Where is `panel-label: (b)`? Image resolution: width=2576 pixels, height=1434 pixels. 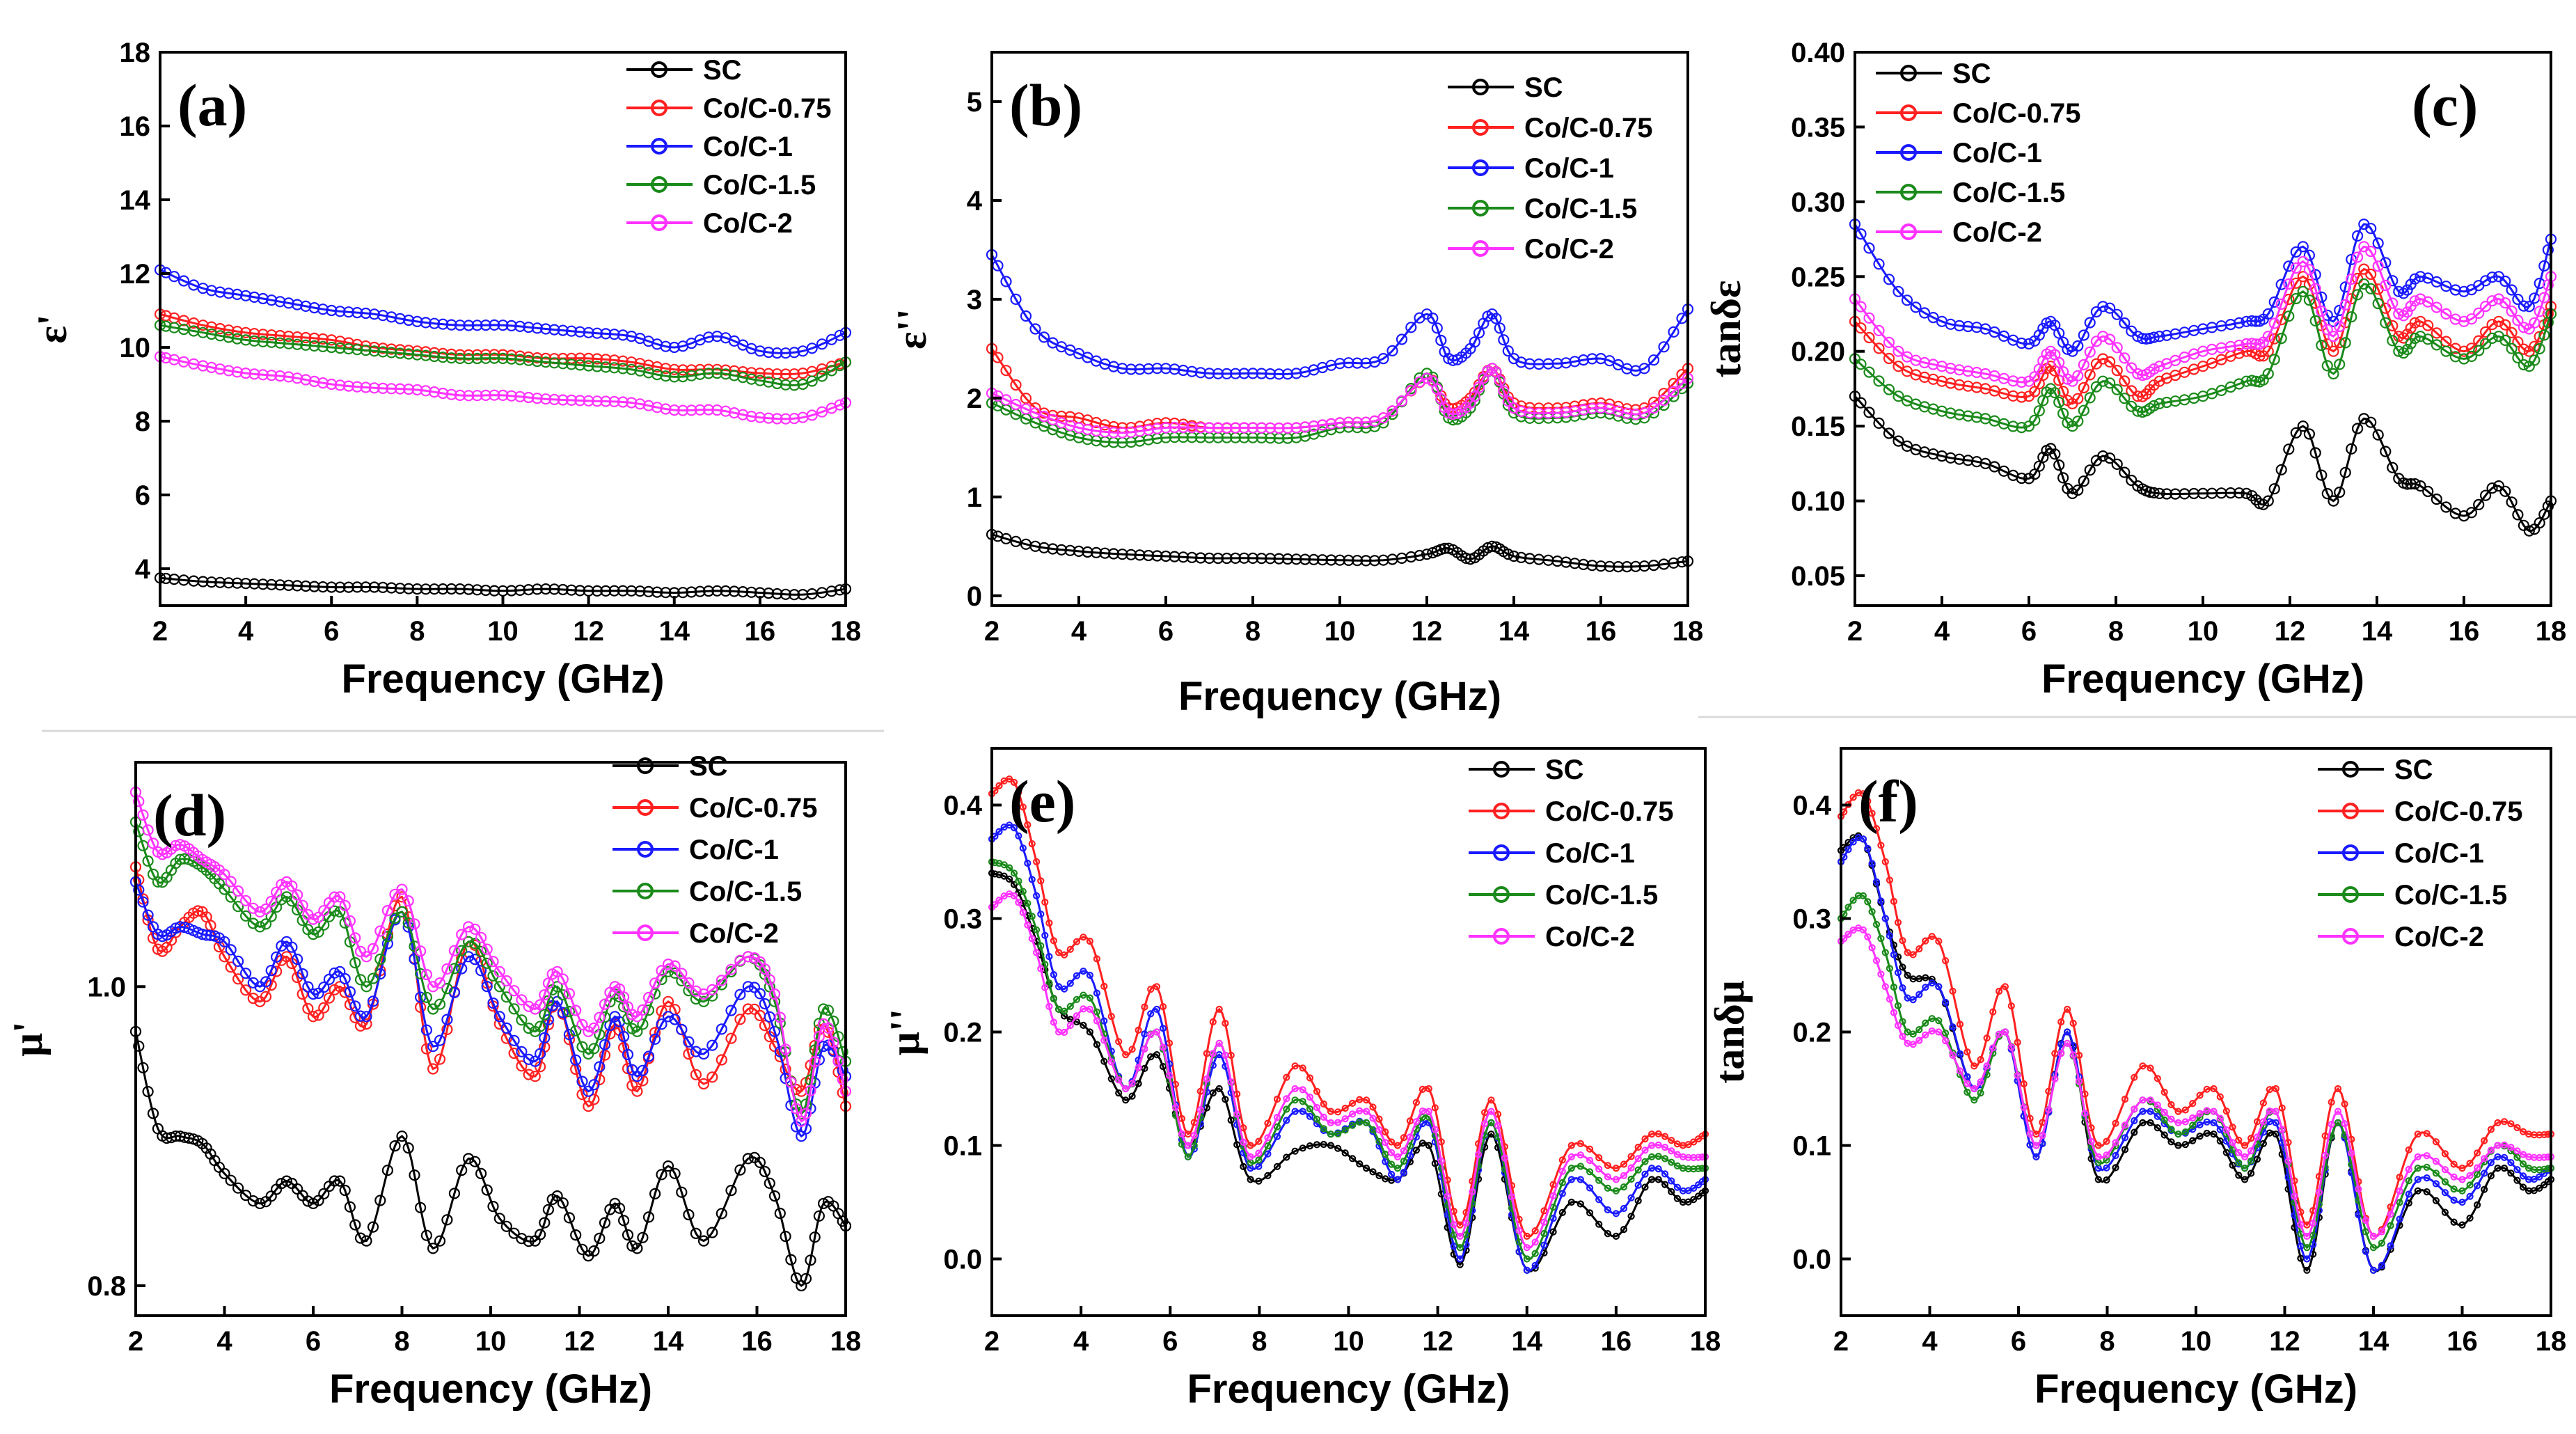 panel-label: (b) is located at coordinates (1045, 106).